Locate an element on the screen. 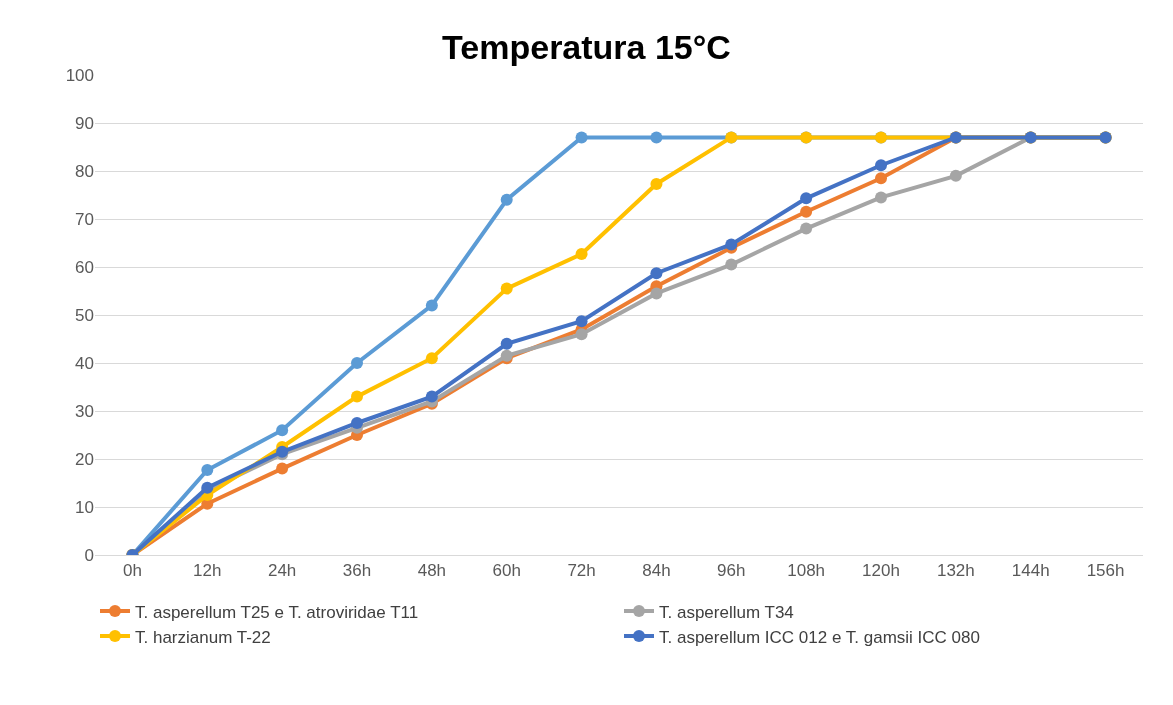 This screenshot has width=1173, height=705. legend-label: T. asperellum ICC 012 e T. gamsii ICC 080 is located at coordinates (819, 637).